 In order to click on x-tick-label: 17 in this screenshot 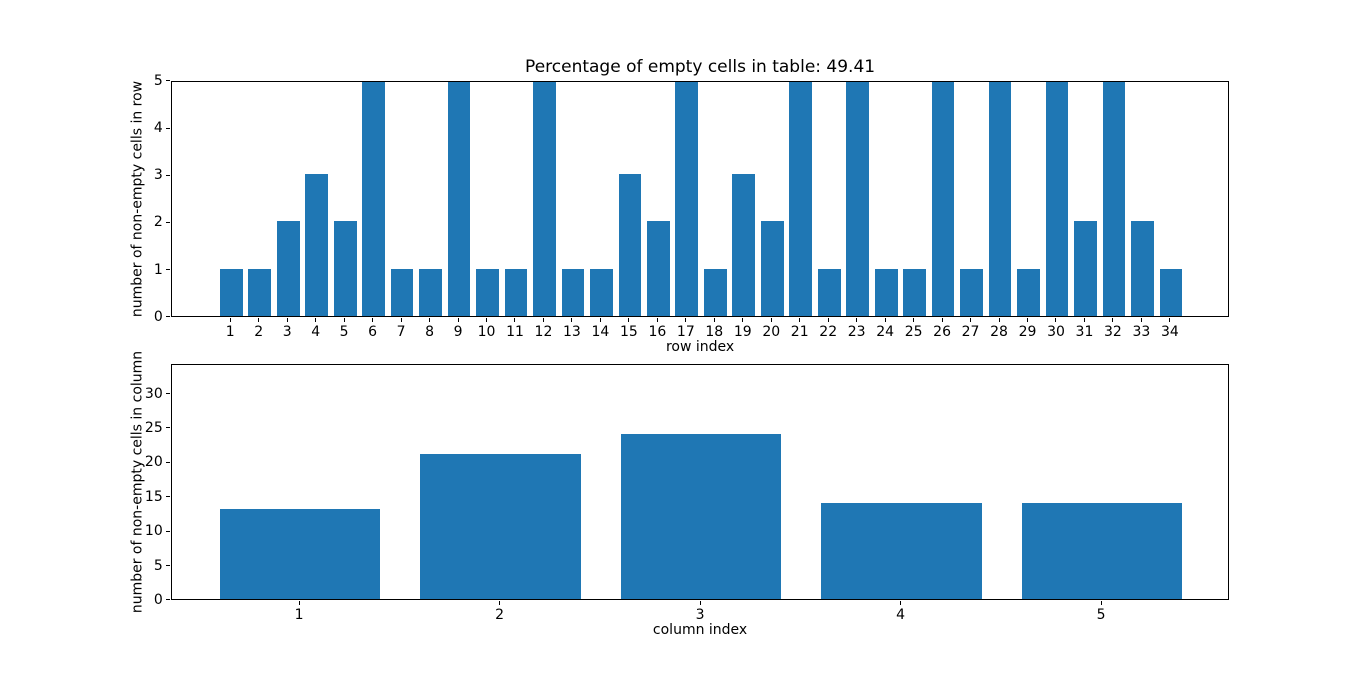, I will do `click(685, 331)`.